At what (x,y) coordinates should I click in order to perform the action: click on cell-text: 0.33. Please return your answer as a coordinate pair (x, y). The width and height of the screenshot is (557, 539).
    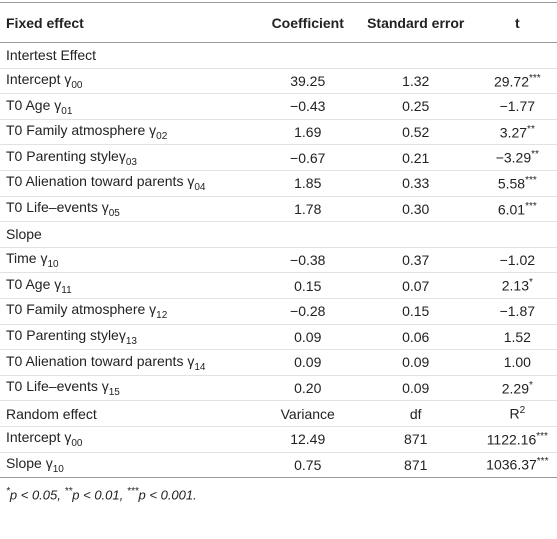
    Looking at the image, I should click on (416, 183).